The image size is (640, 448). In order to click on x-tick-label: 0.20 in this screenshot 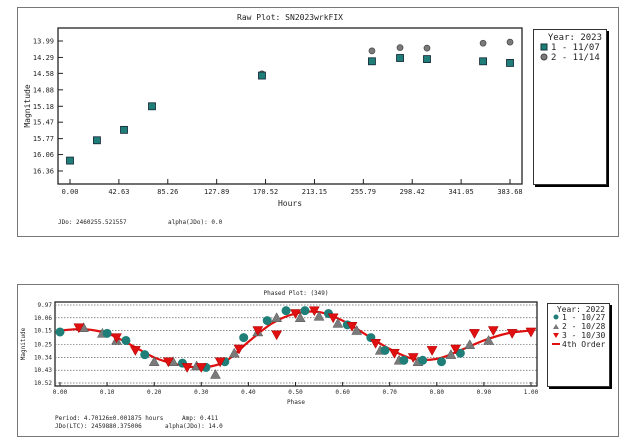, I will do `click(154, 392)`.